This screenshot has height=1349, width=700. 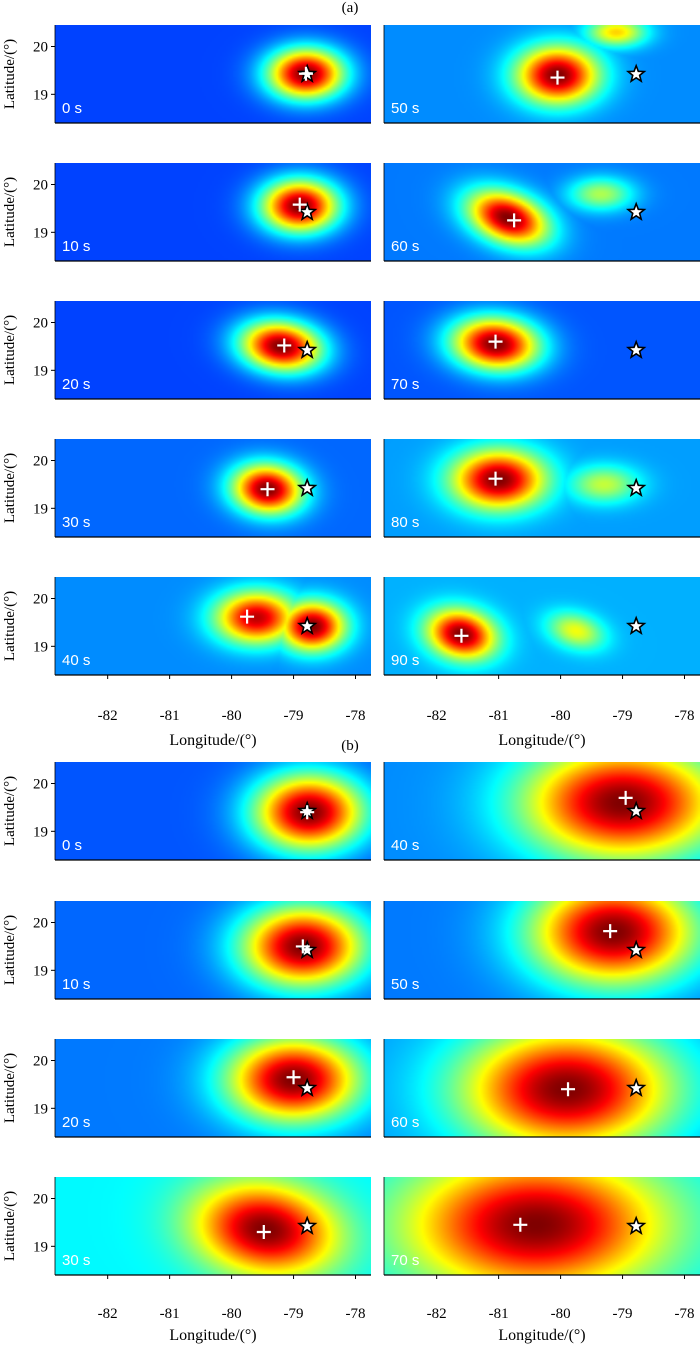 I want to click on subplot: 19 20 Latitude/(°) 30 s, so click(x=186, y=488).